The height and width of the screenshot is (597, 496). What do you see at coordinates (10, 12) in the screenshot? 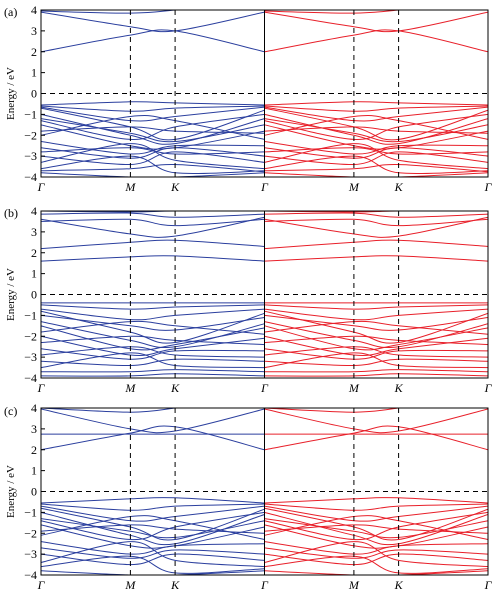
I see `panel-label: (a)` at bounding box center [10, 12].